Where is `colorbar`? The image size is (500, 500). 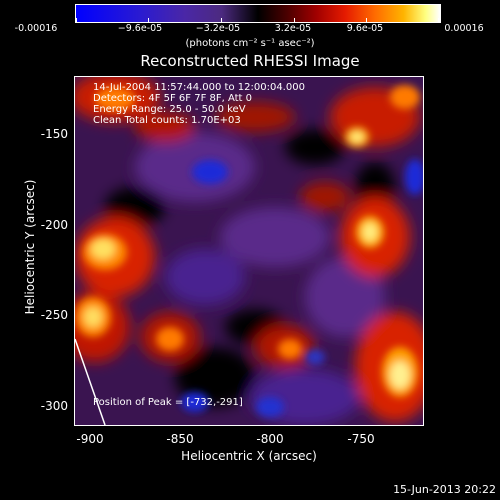
colorbar is located at coordinates (258, 13).